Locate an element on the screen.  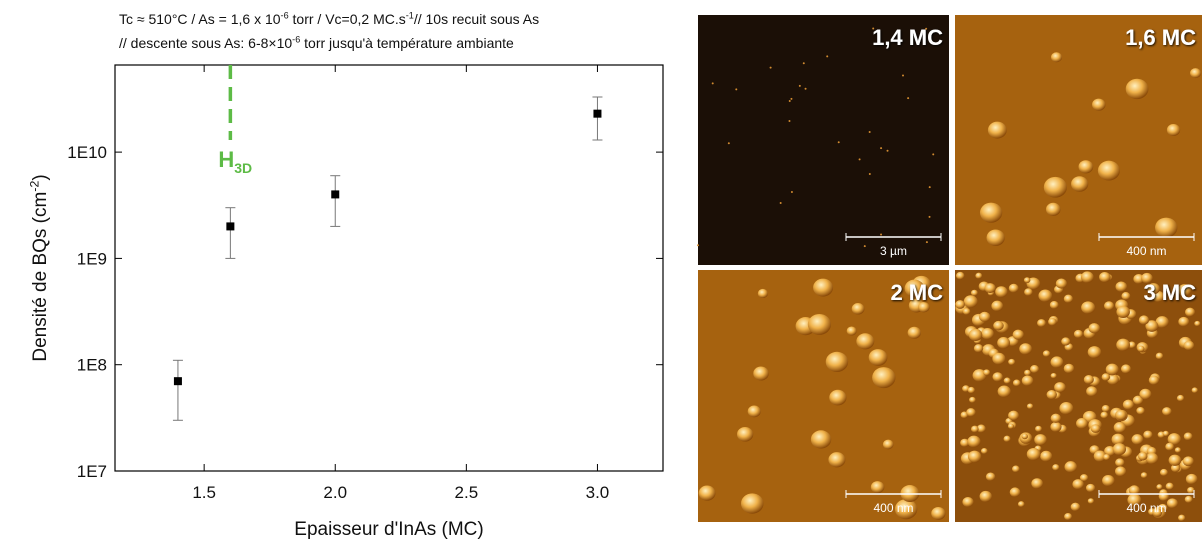
x-tick-label: 2.0 is located at coordinates (335, 492).